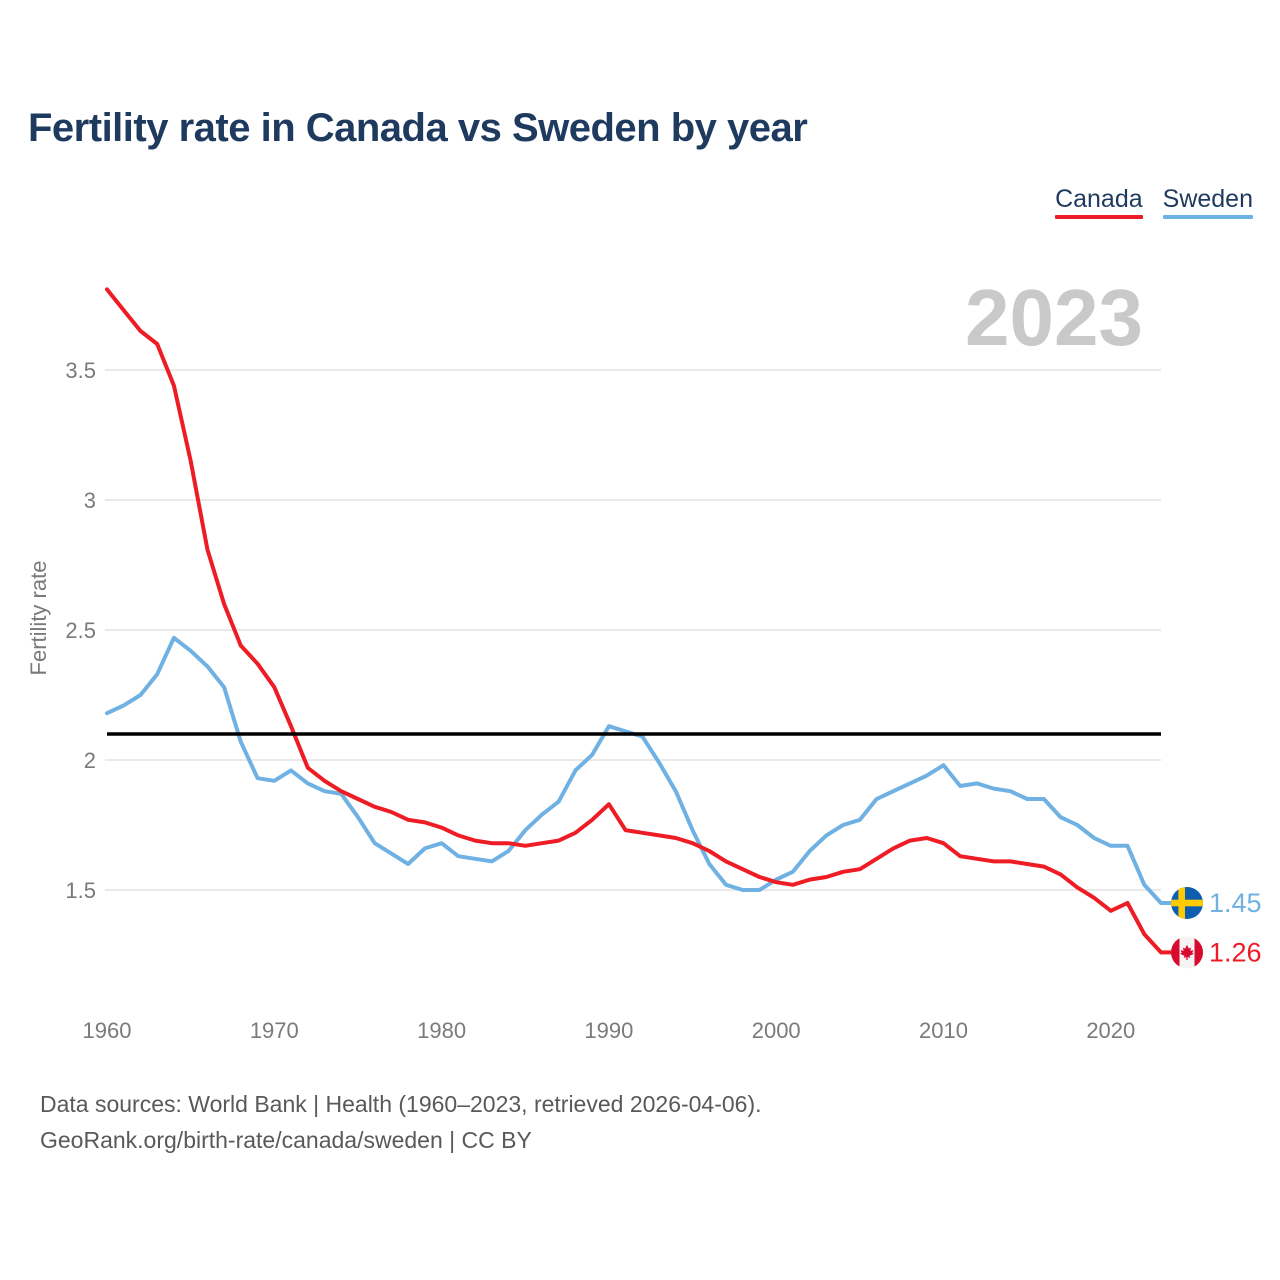 The height and width of the screenshot is (1280, 1280). Describe the element at coordinates (274, 1030) in the screenshot. I see `x-tick-label: 1970` at that location.